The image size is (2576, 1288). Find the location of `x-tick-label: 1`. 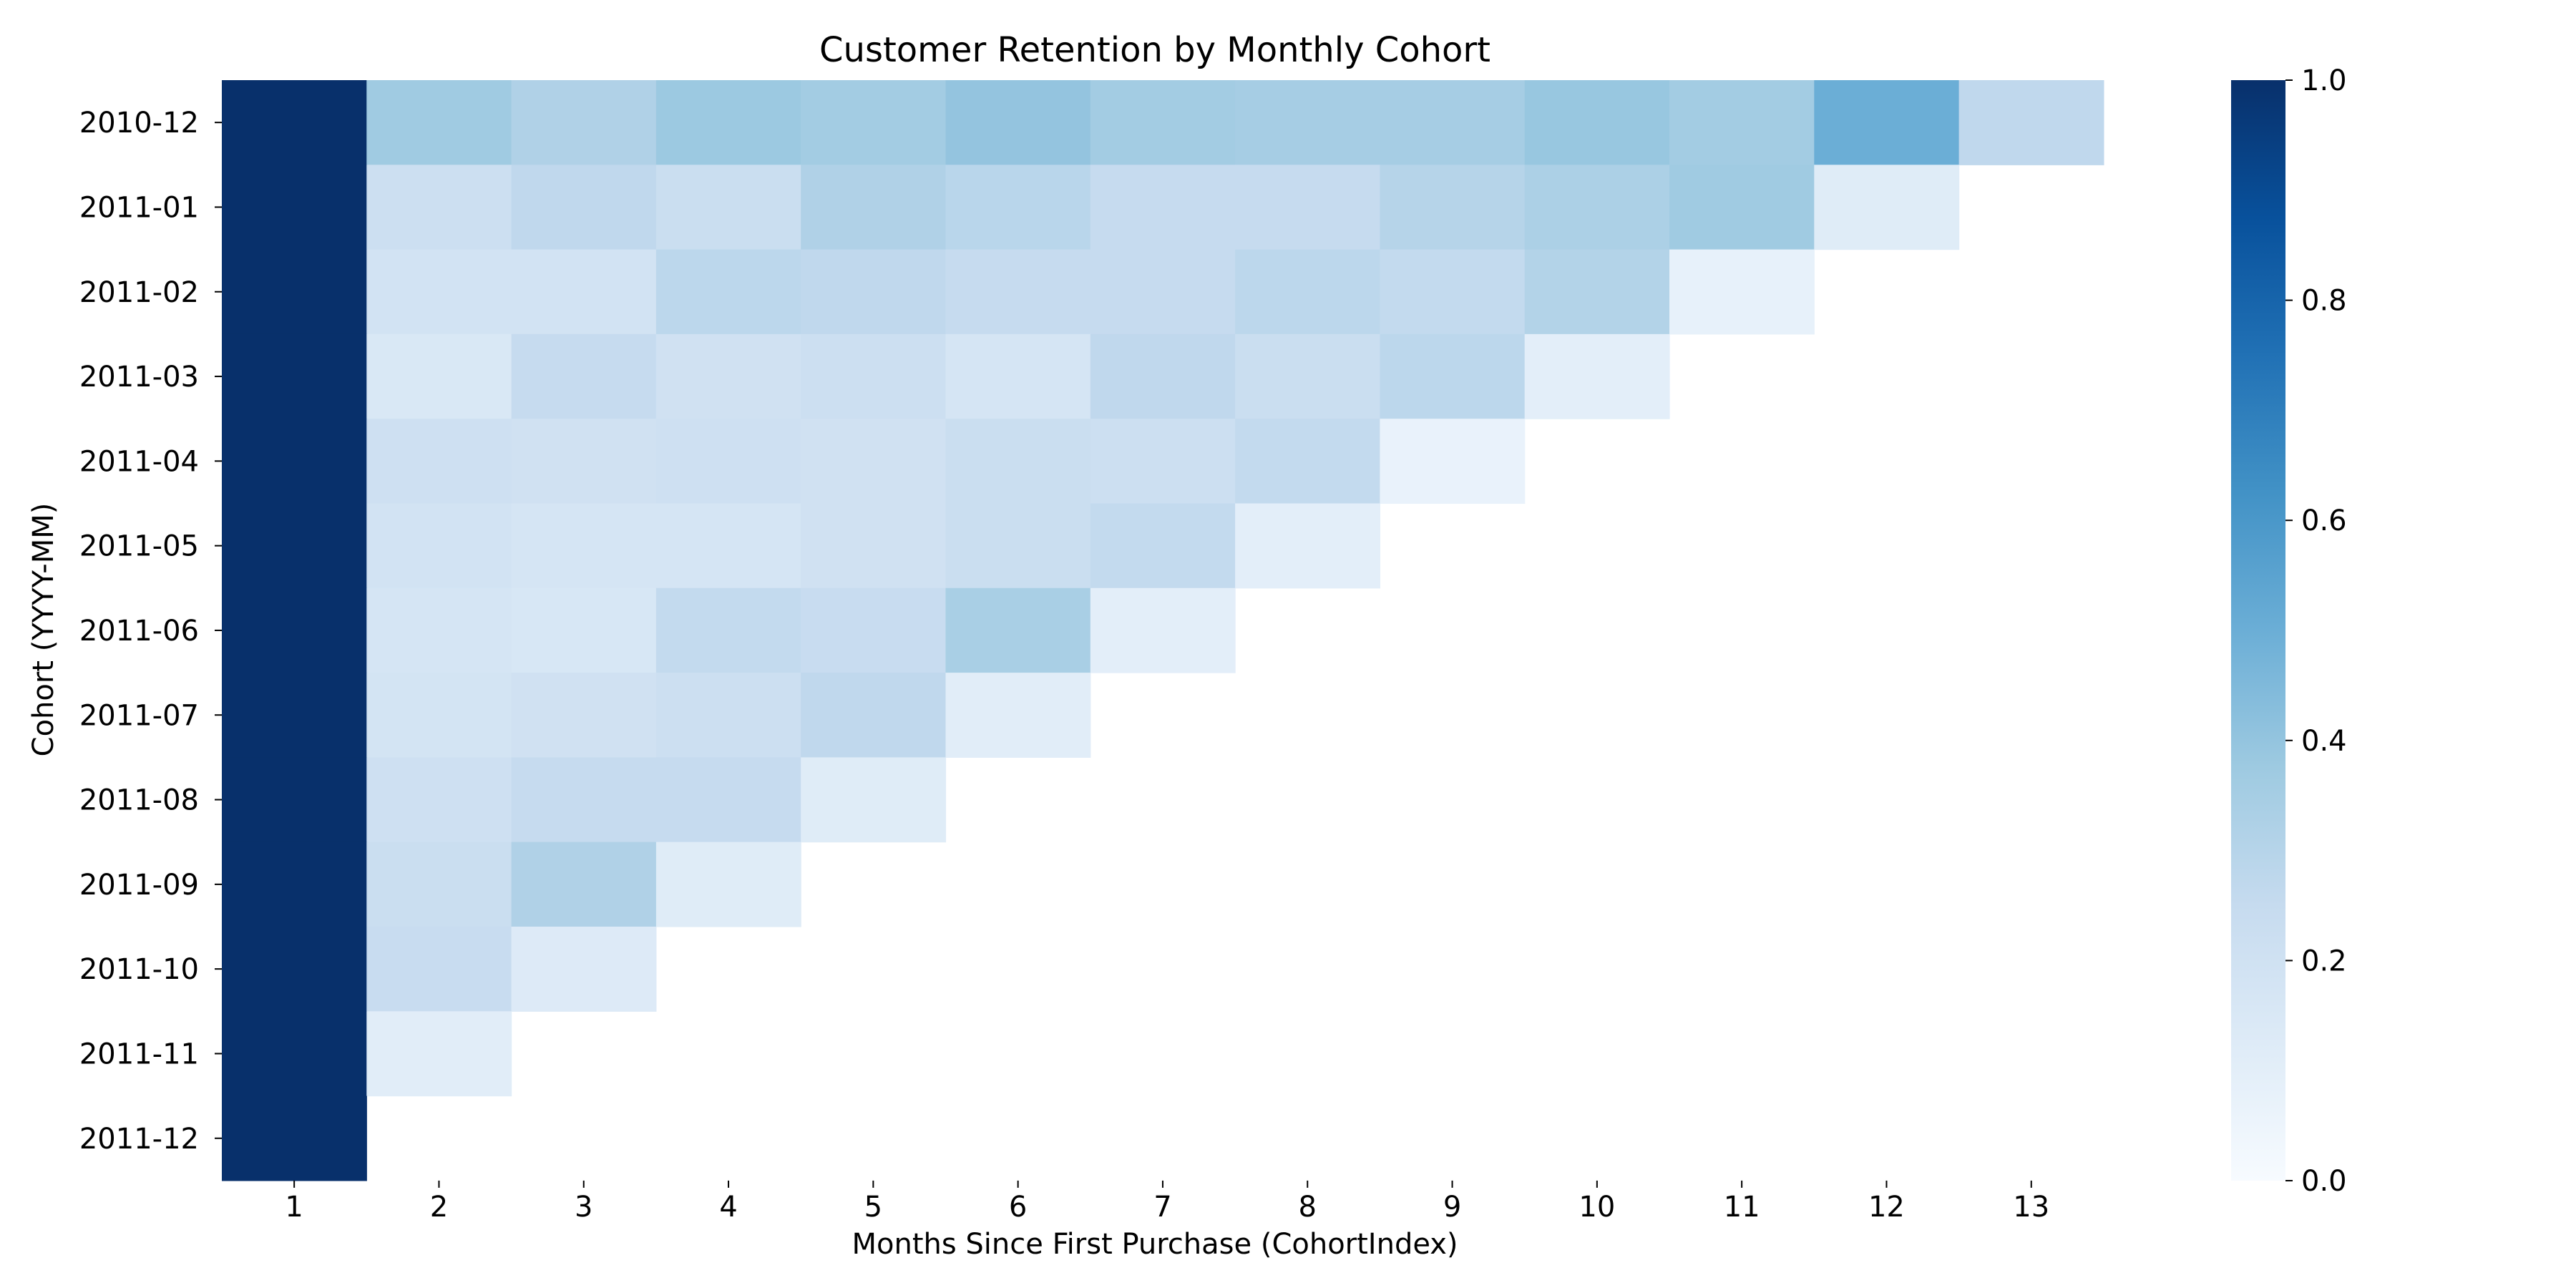

x-tick-label: 1 is located at coordinates (294, 1207).